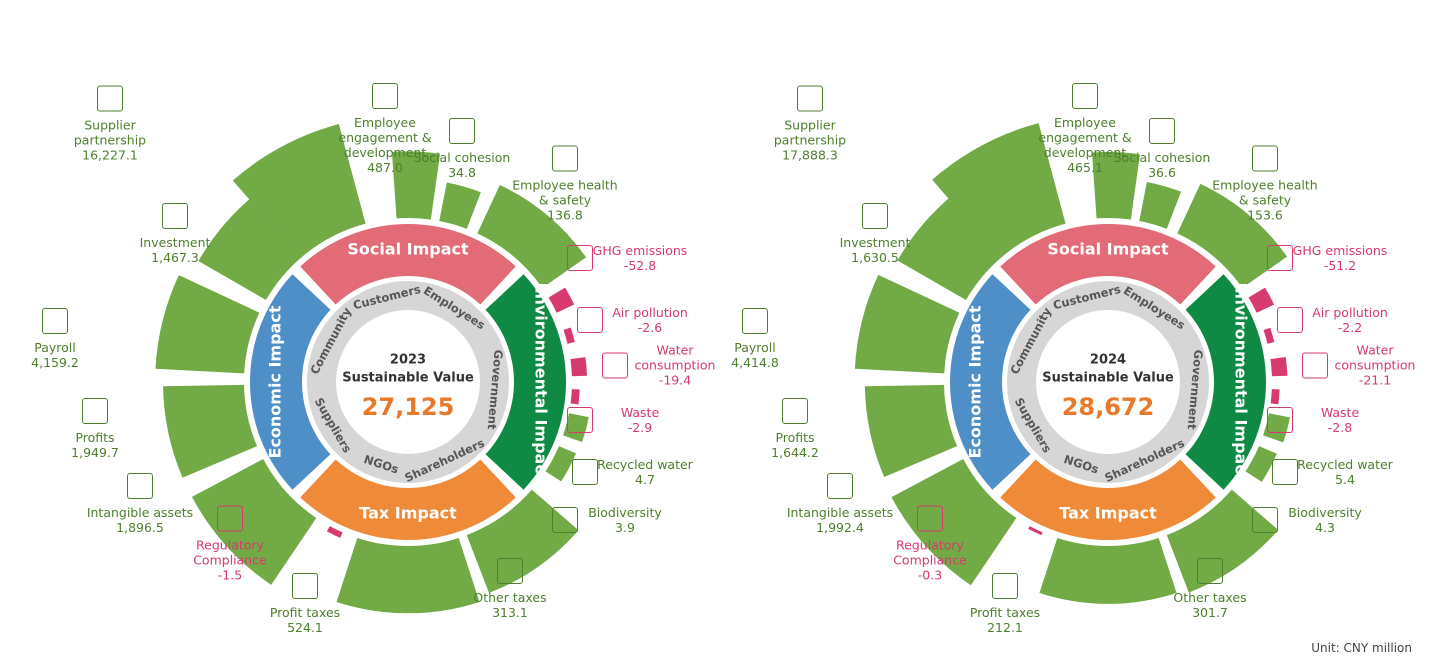 The height and width of the screenshot is (665, 1438). Describe the element at coordinates (1340, 250) in the screenshot. I see `category-name: GHG emissions` at that location.